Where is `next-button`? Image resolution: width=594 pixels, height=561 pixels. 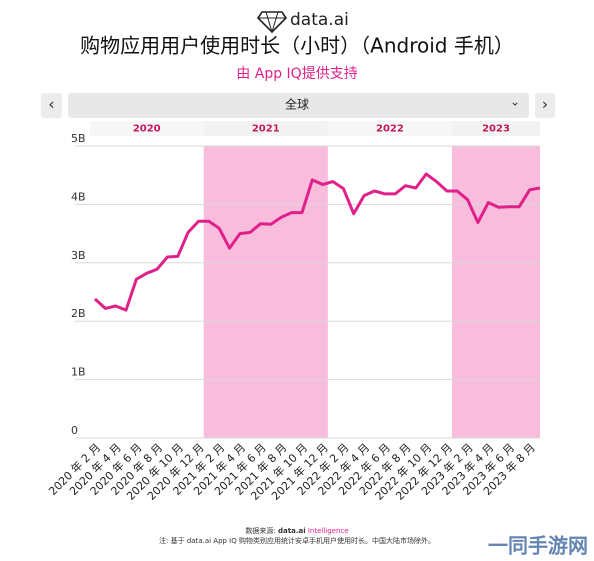 next-button is located at coordinates (545, 105).